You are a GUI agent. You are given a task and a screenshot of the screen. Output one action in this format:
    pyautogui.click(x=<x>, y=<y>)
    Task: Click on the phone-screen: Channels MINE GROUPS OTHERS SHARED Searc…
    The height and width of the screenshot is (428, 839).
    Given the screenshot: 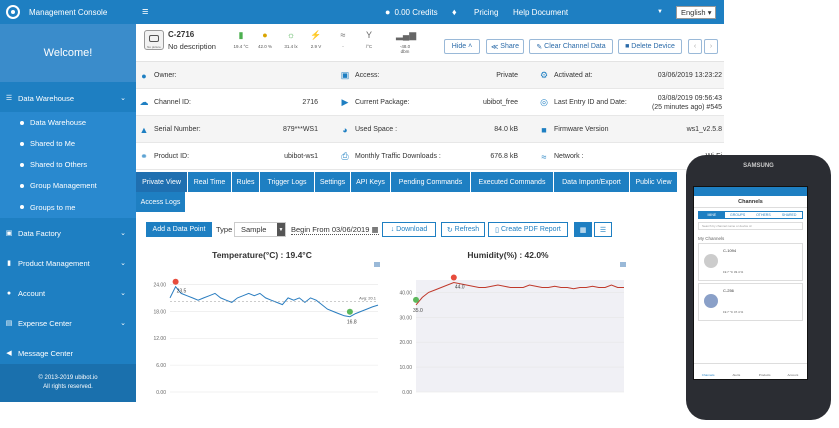 What is the action you would take?
    pyautogui.click(x=750, y=283)
    